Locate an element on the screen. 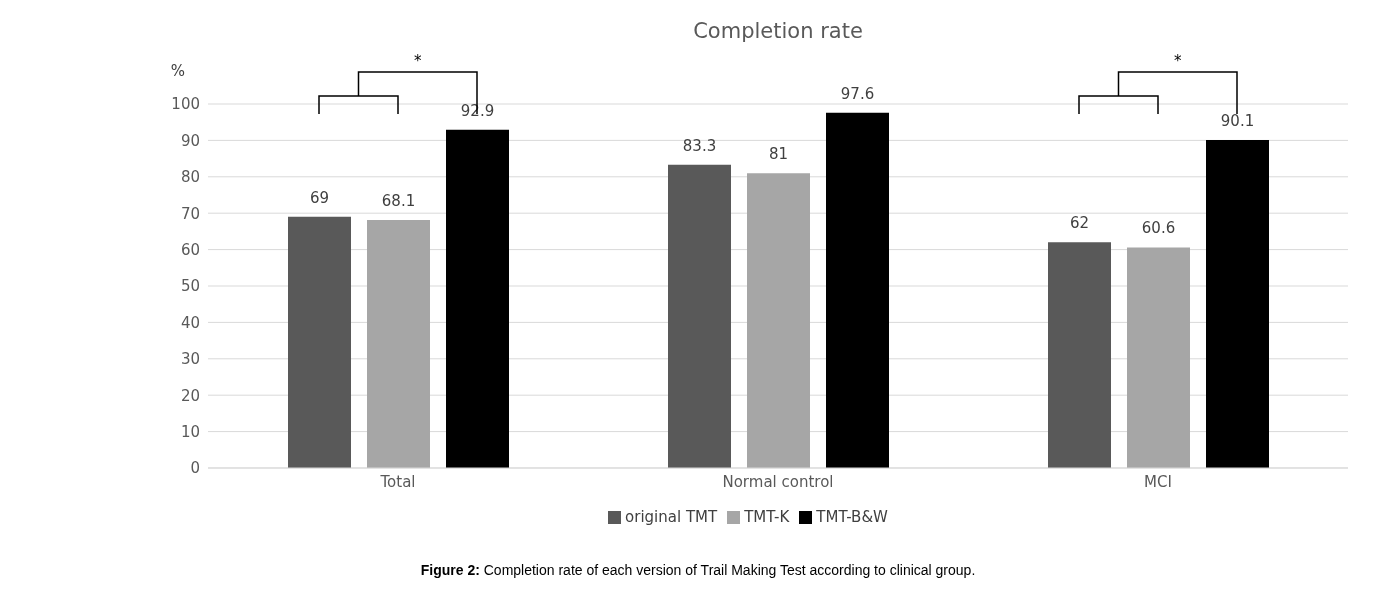  y-tick-label: 90 is located at coordinates (190, 140).